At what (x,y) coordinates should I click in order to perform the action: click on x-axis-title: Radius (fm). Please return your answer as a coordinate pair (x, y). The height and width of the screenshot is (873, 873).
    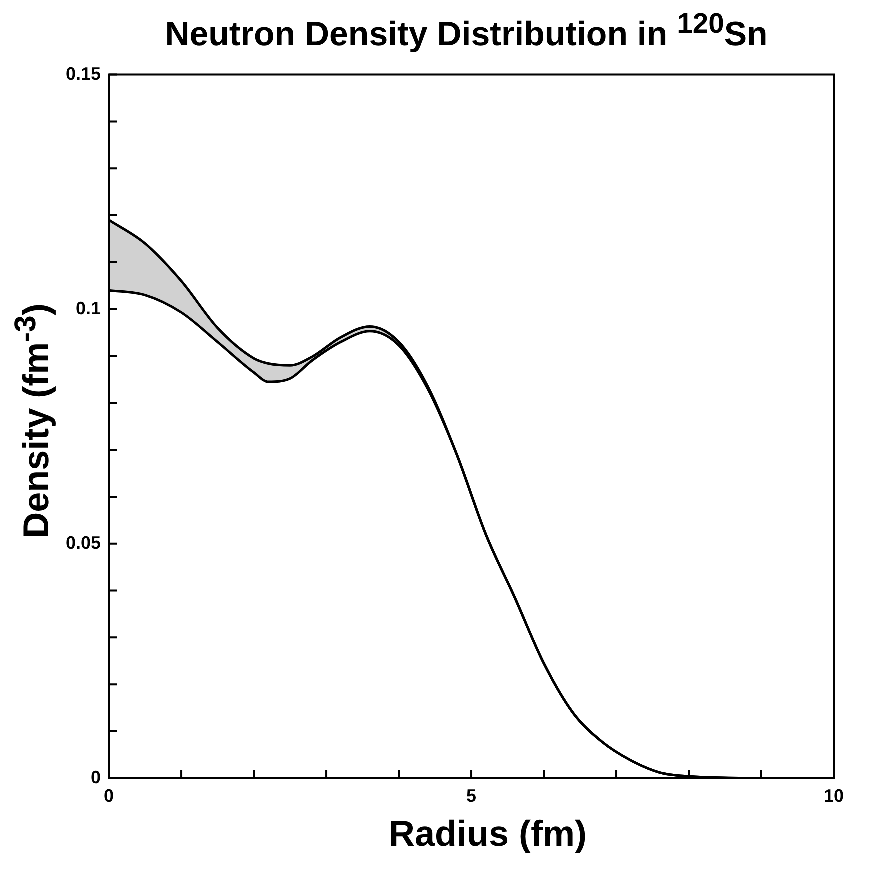
    Looking at the image, I should click on (488, 834).